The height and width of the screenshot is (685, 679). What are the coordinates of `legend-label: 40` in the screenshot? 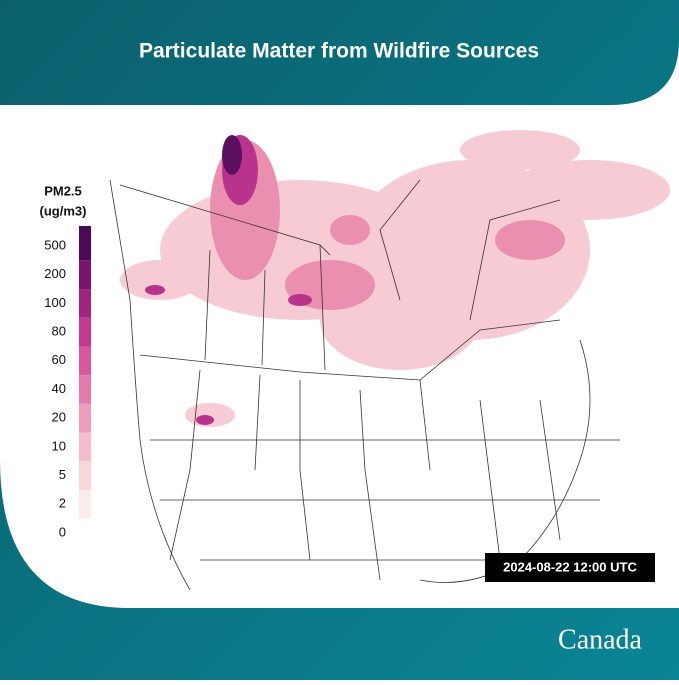 It's located at (59, 388).